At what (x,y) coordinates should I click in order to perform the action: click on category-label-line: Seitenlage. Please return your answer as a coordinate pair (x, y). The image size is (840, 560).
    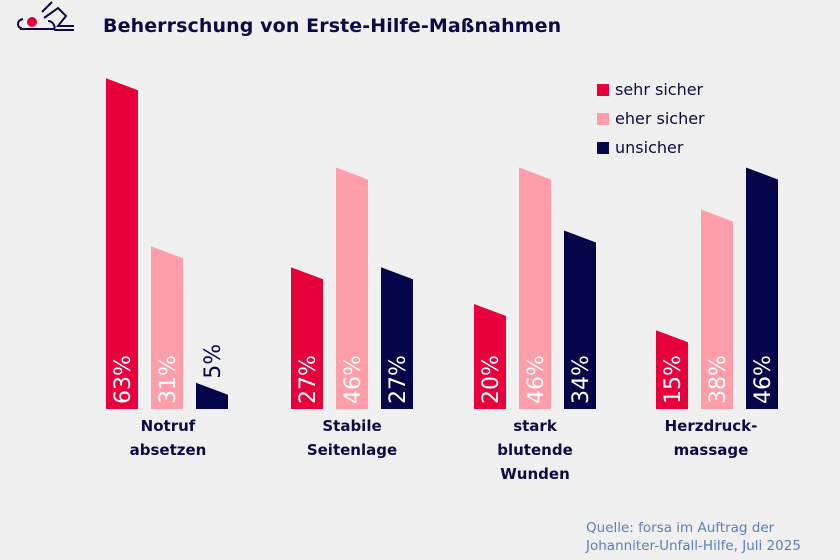
    Looking at the image, I should click on (352, 450).